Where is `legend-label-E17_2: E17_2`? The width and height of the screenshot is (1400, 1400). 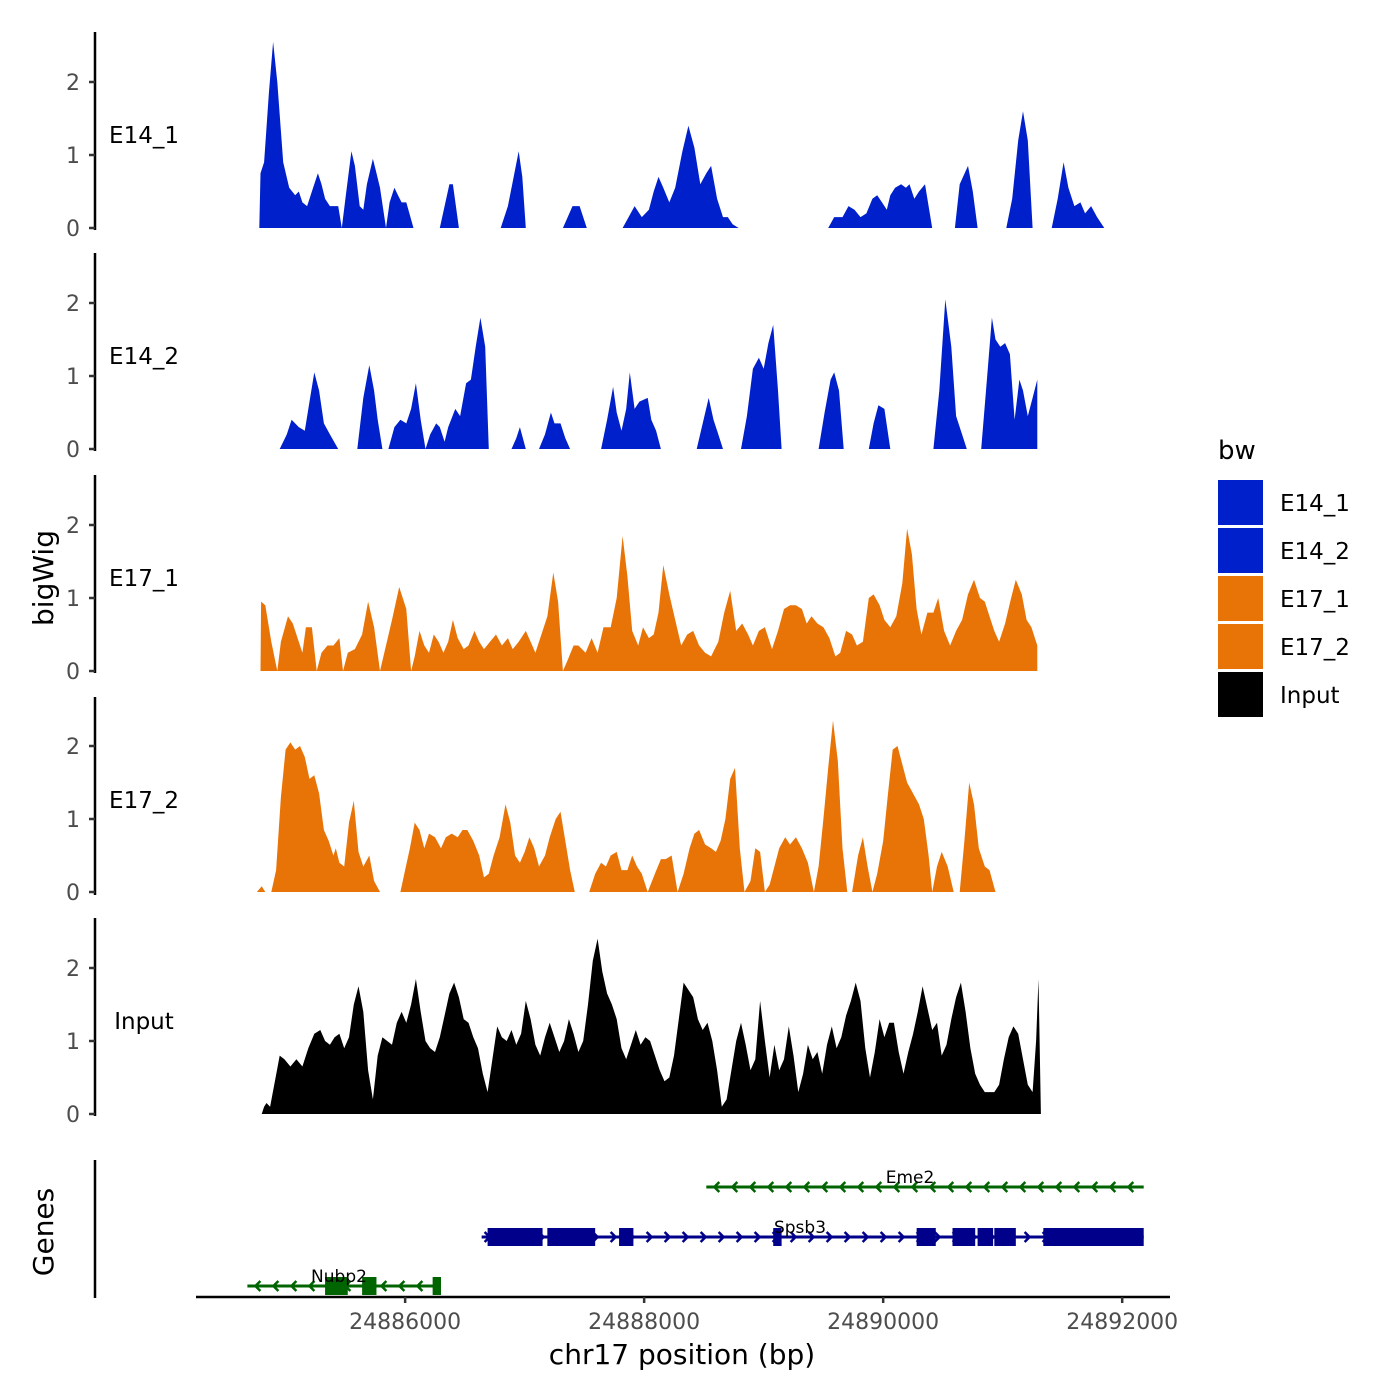
legend-label-E17_2: E17_2 is located at coordinates (1315, 648).